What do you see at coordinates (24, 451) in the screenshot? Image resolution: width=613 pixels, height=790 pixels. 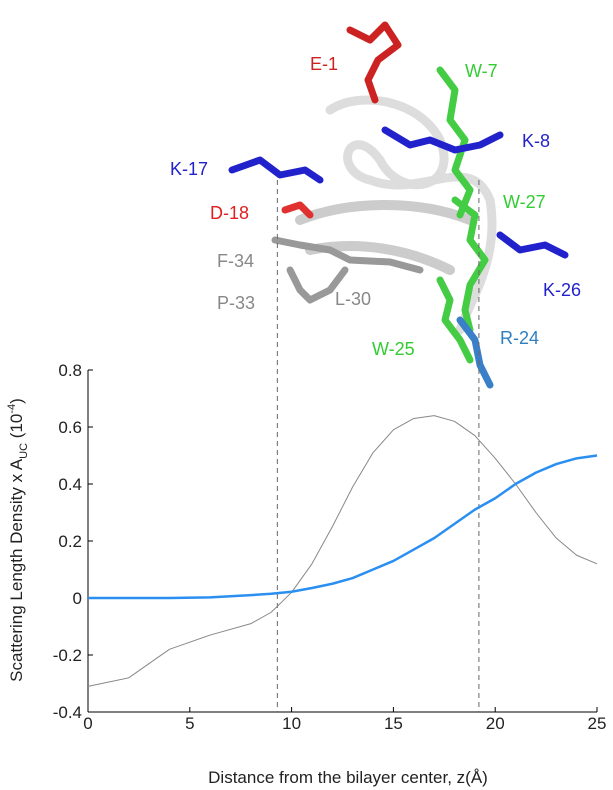 I see `y-label-part: UC` at bounding box center [24, 451].